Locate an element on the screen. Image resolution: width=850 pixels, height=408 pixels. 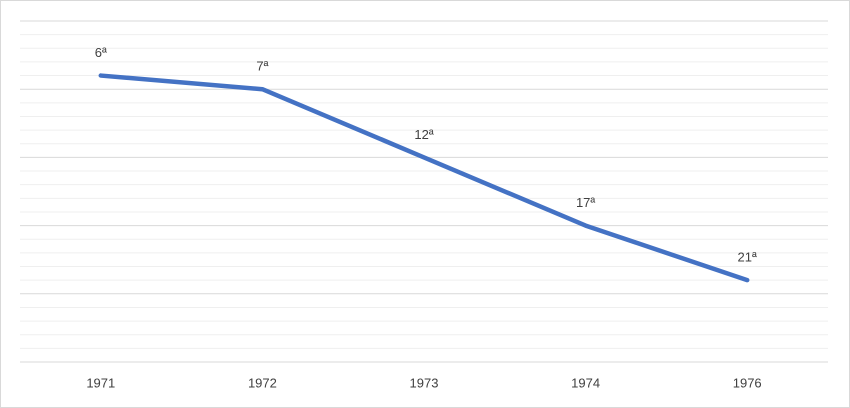
x-tick-label: 1973 is located at coordinates (424, 382).